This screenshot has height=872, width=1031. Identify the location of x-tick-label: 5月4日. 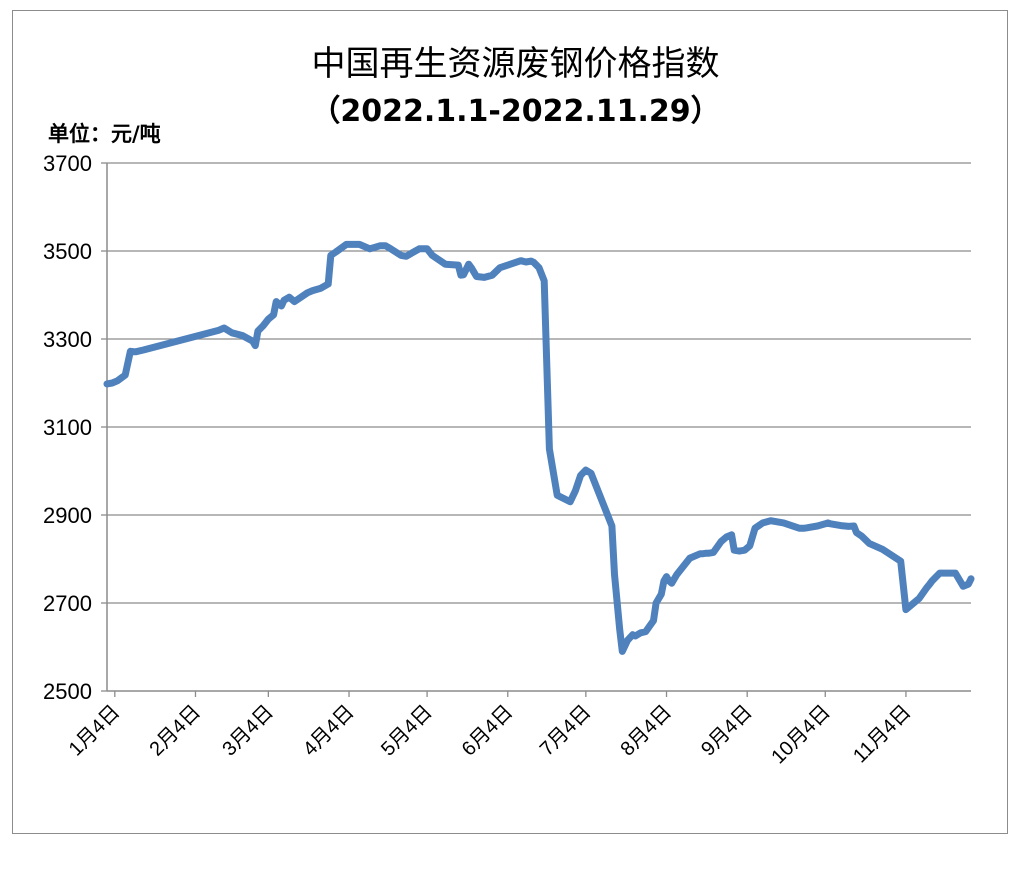
(407, 731).